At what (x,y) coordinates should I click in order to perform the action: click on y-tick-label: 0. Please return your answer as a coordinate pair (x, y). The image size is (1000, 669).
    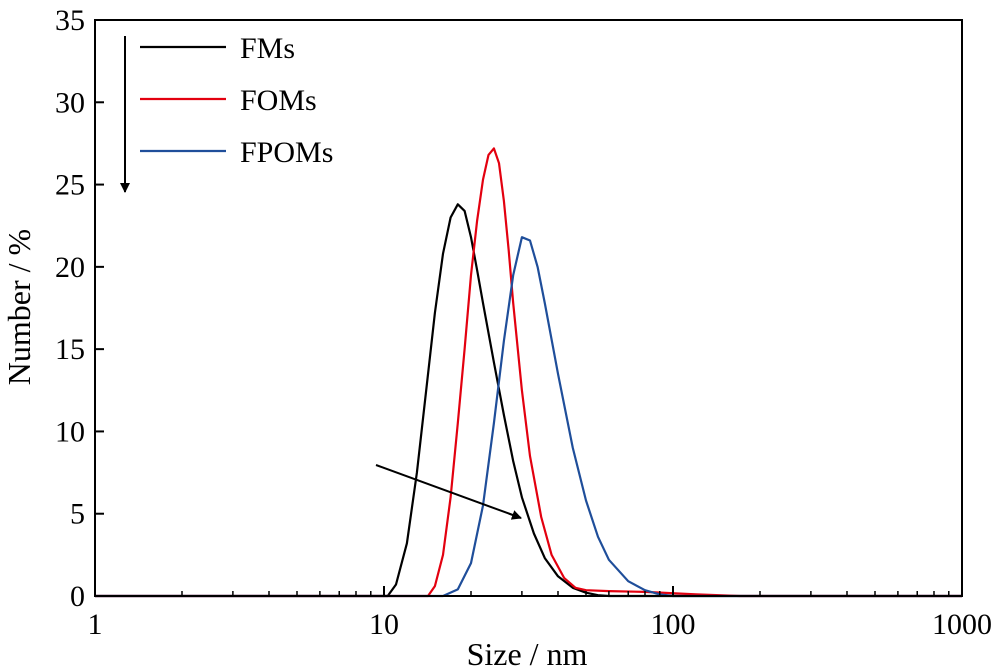
    Looking at the image, I should click on (77, 596).